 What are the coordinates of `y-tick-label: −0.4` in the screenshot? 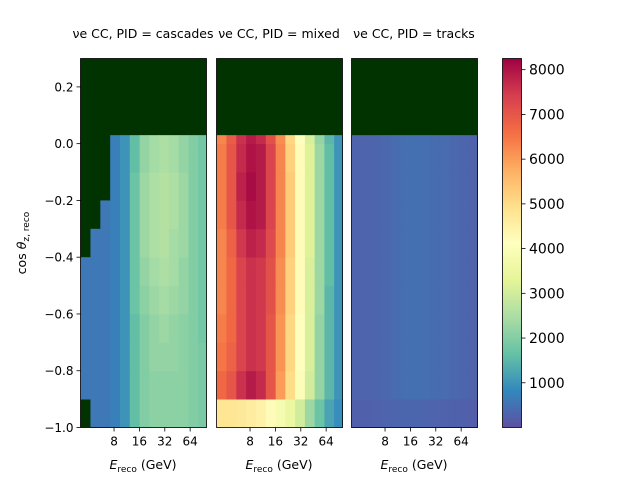 It's located at (58, 258).